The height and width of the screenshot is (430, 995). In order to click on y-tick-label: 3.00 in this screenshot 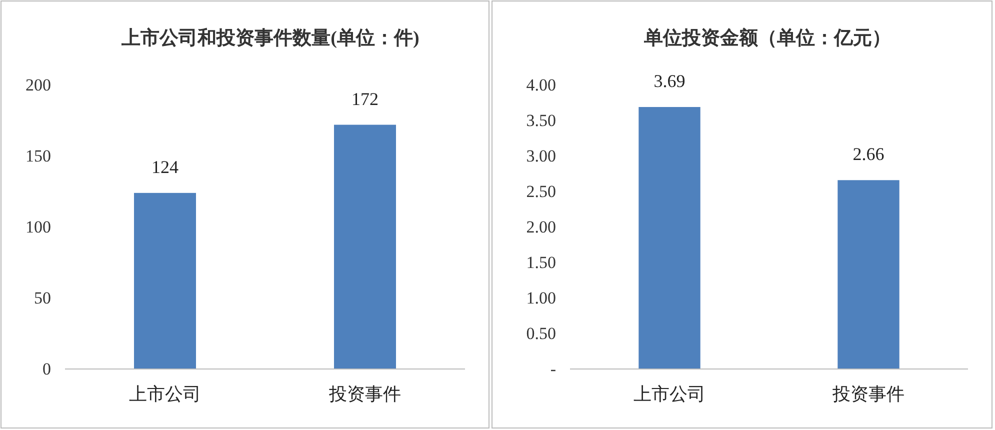, I will do `click(541, 156)`.